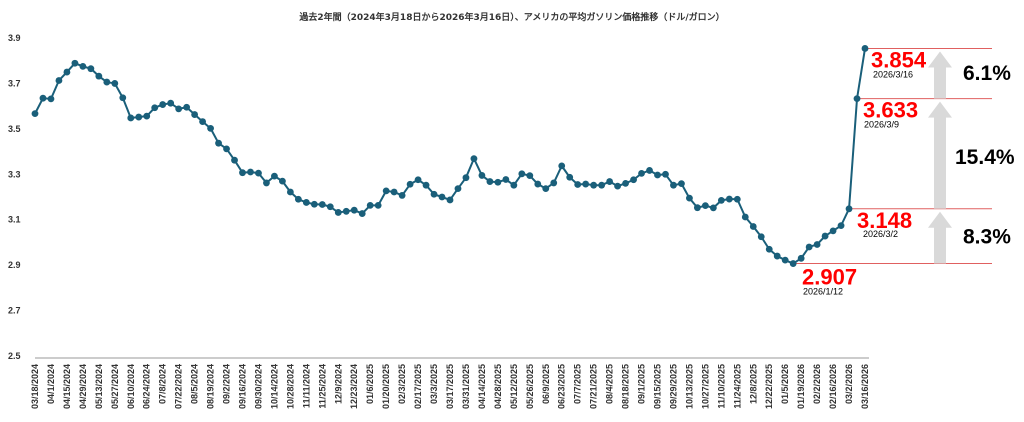 This screenshot has height=422, width=1024. Describe the element at coordinates (211, 386) in the screenshot. I see `x-tick-label: 08/19/2024` at that location.